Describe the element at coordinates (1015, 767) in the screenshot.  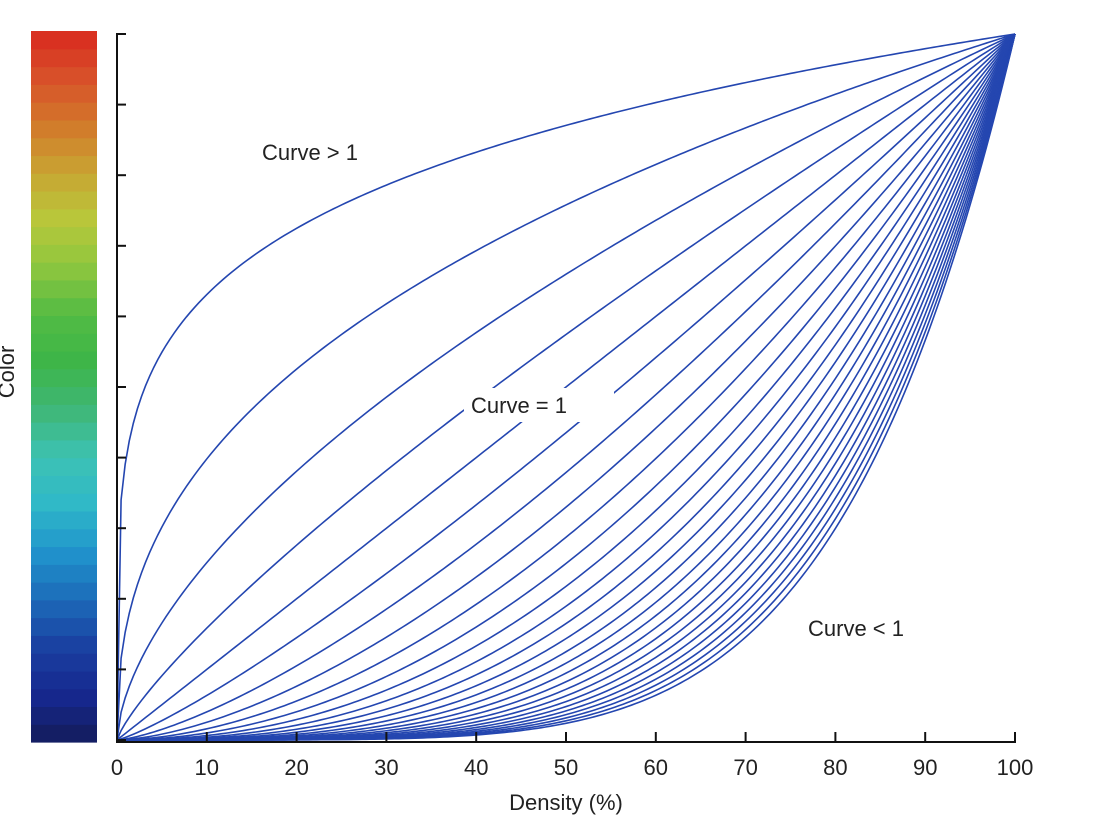
I see `x-tick-label: 100` at that location.